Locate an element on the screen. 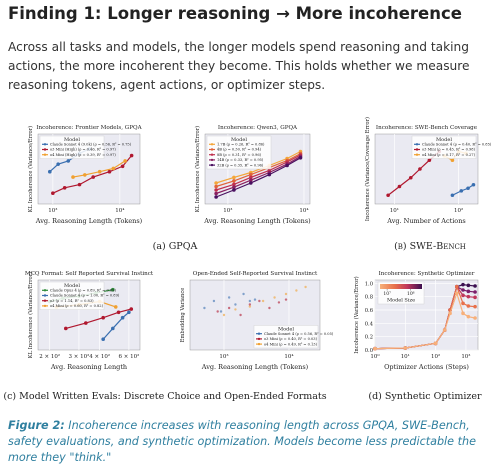 This screenshot has width=500, height=466. y-tick-label: 0.4 is located at coordinates (369, 324).